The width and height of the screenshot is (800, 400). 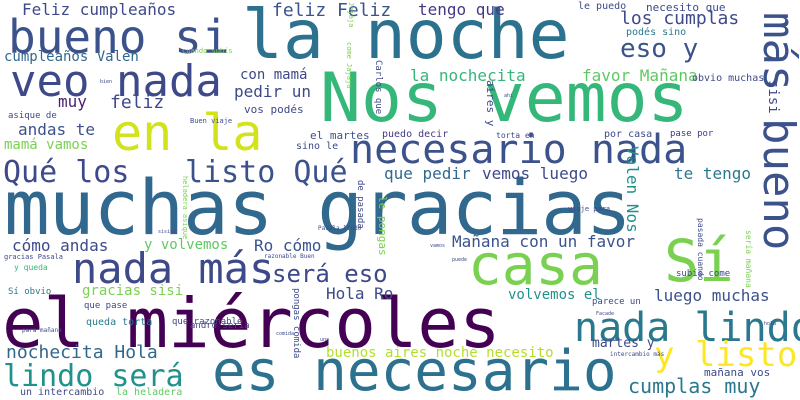 I want to click on word-come-jajaja: come Jajaja, so click(x=349, y=65).